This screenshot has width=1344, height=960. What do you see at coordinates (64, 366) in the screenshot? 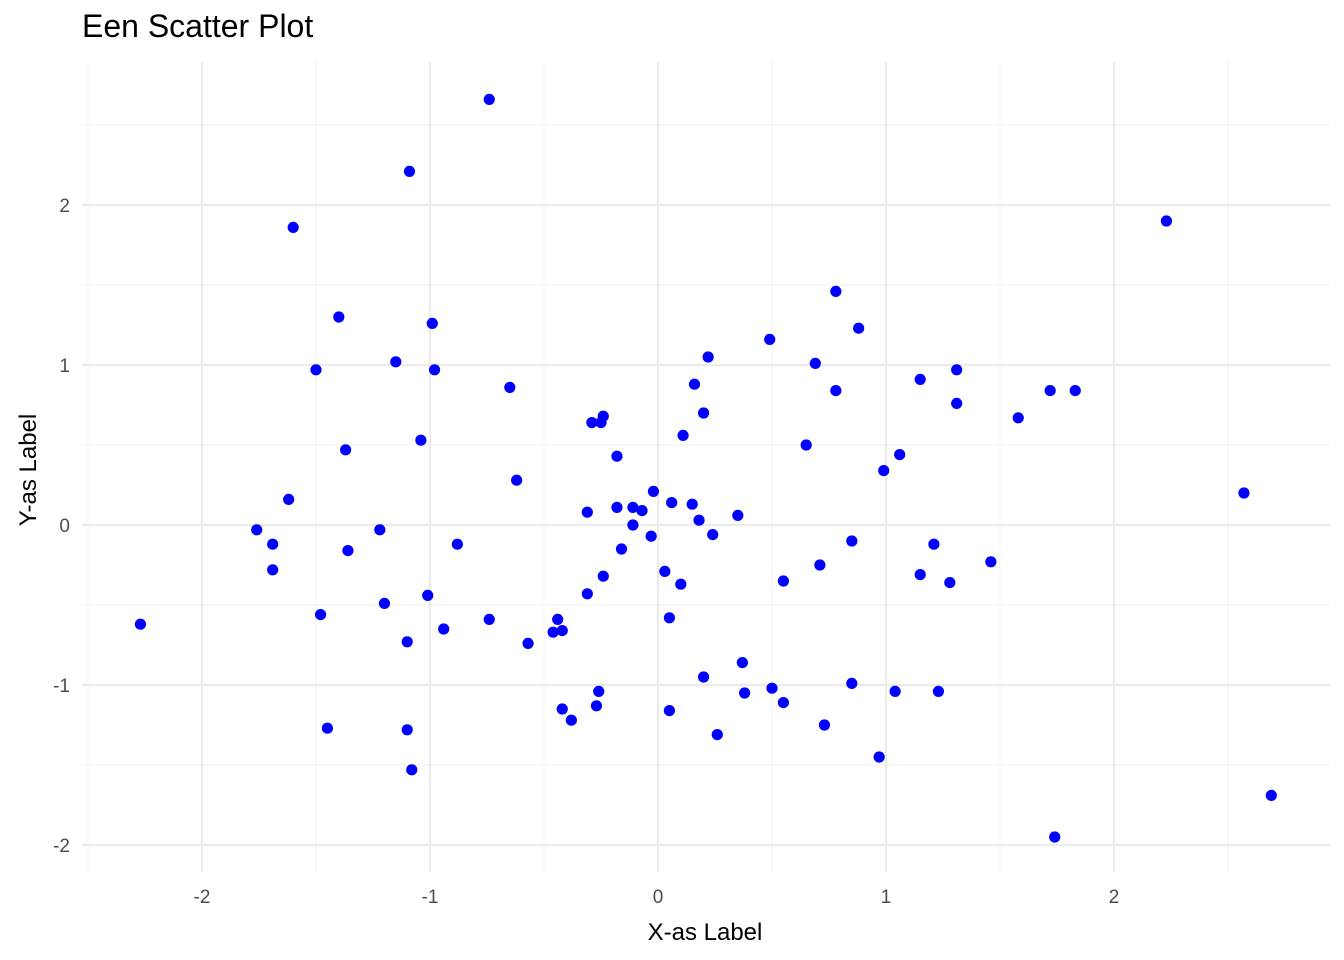
I see `y-tick-label: 1` at bounding box center [64, 366].